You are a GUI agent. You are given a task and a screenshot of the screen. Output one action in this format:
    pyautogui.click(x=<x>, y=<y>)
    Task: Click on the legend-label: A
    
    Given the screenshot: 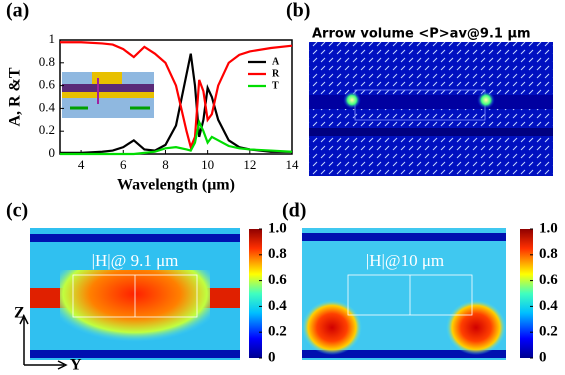 What is the action you would take?
    pyautogui.click(x=276, y=61)
    